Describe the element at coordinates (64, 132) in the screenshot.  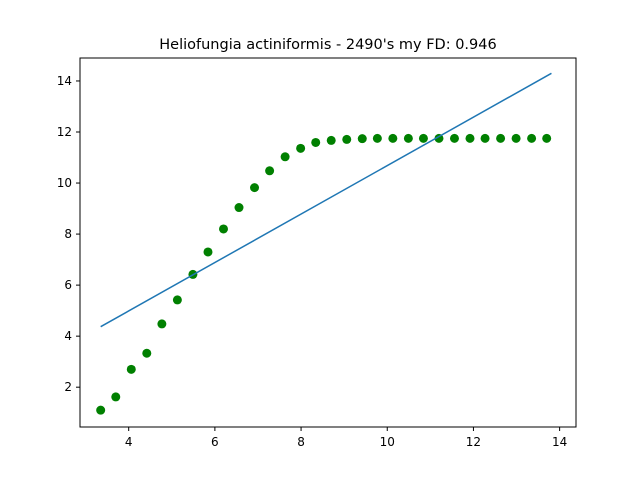
I see `y-tick-label: 12` at that location.